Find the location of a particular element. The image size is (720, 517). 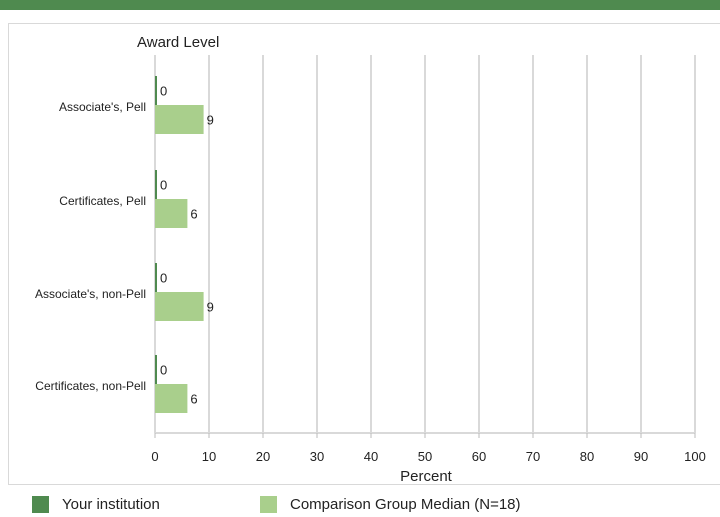

x-axis-ticks: 0 10 20 30 40 50 60 70 80 90 100 is located at coordinates (428, 448).